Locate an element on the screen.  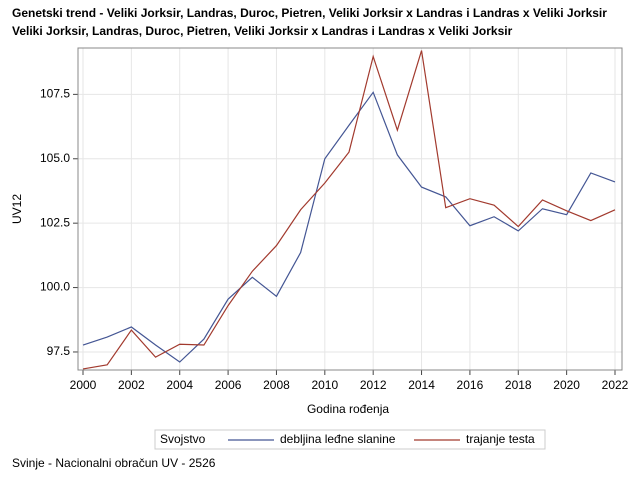
y-tick-label: 97.5 is located at coordinates (59, 351).